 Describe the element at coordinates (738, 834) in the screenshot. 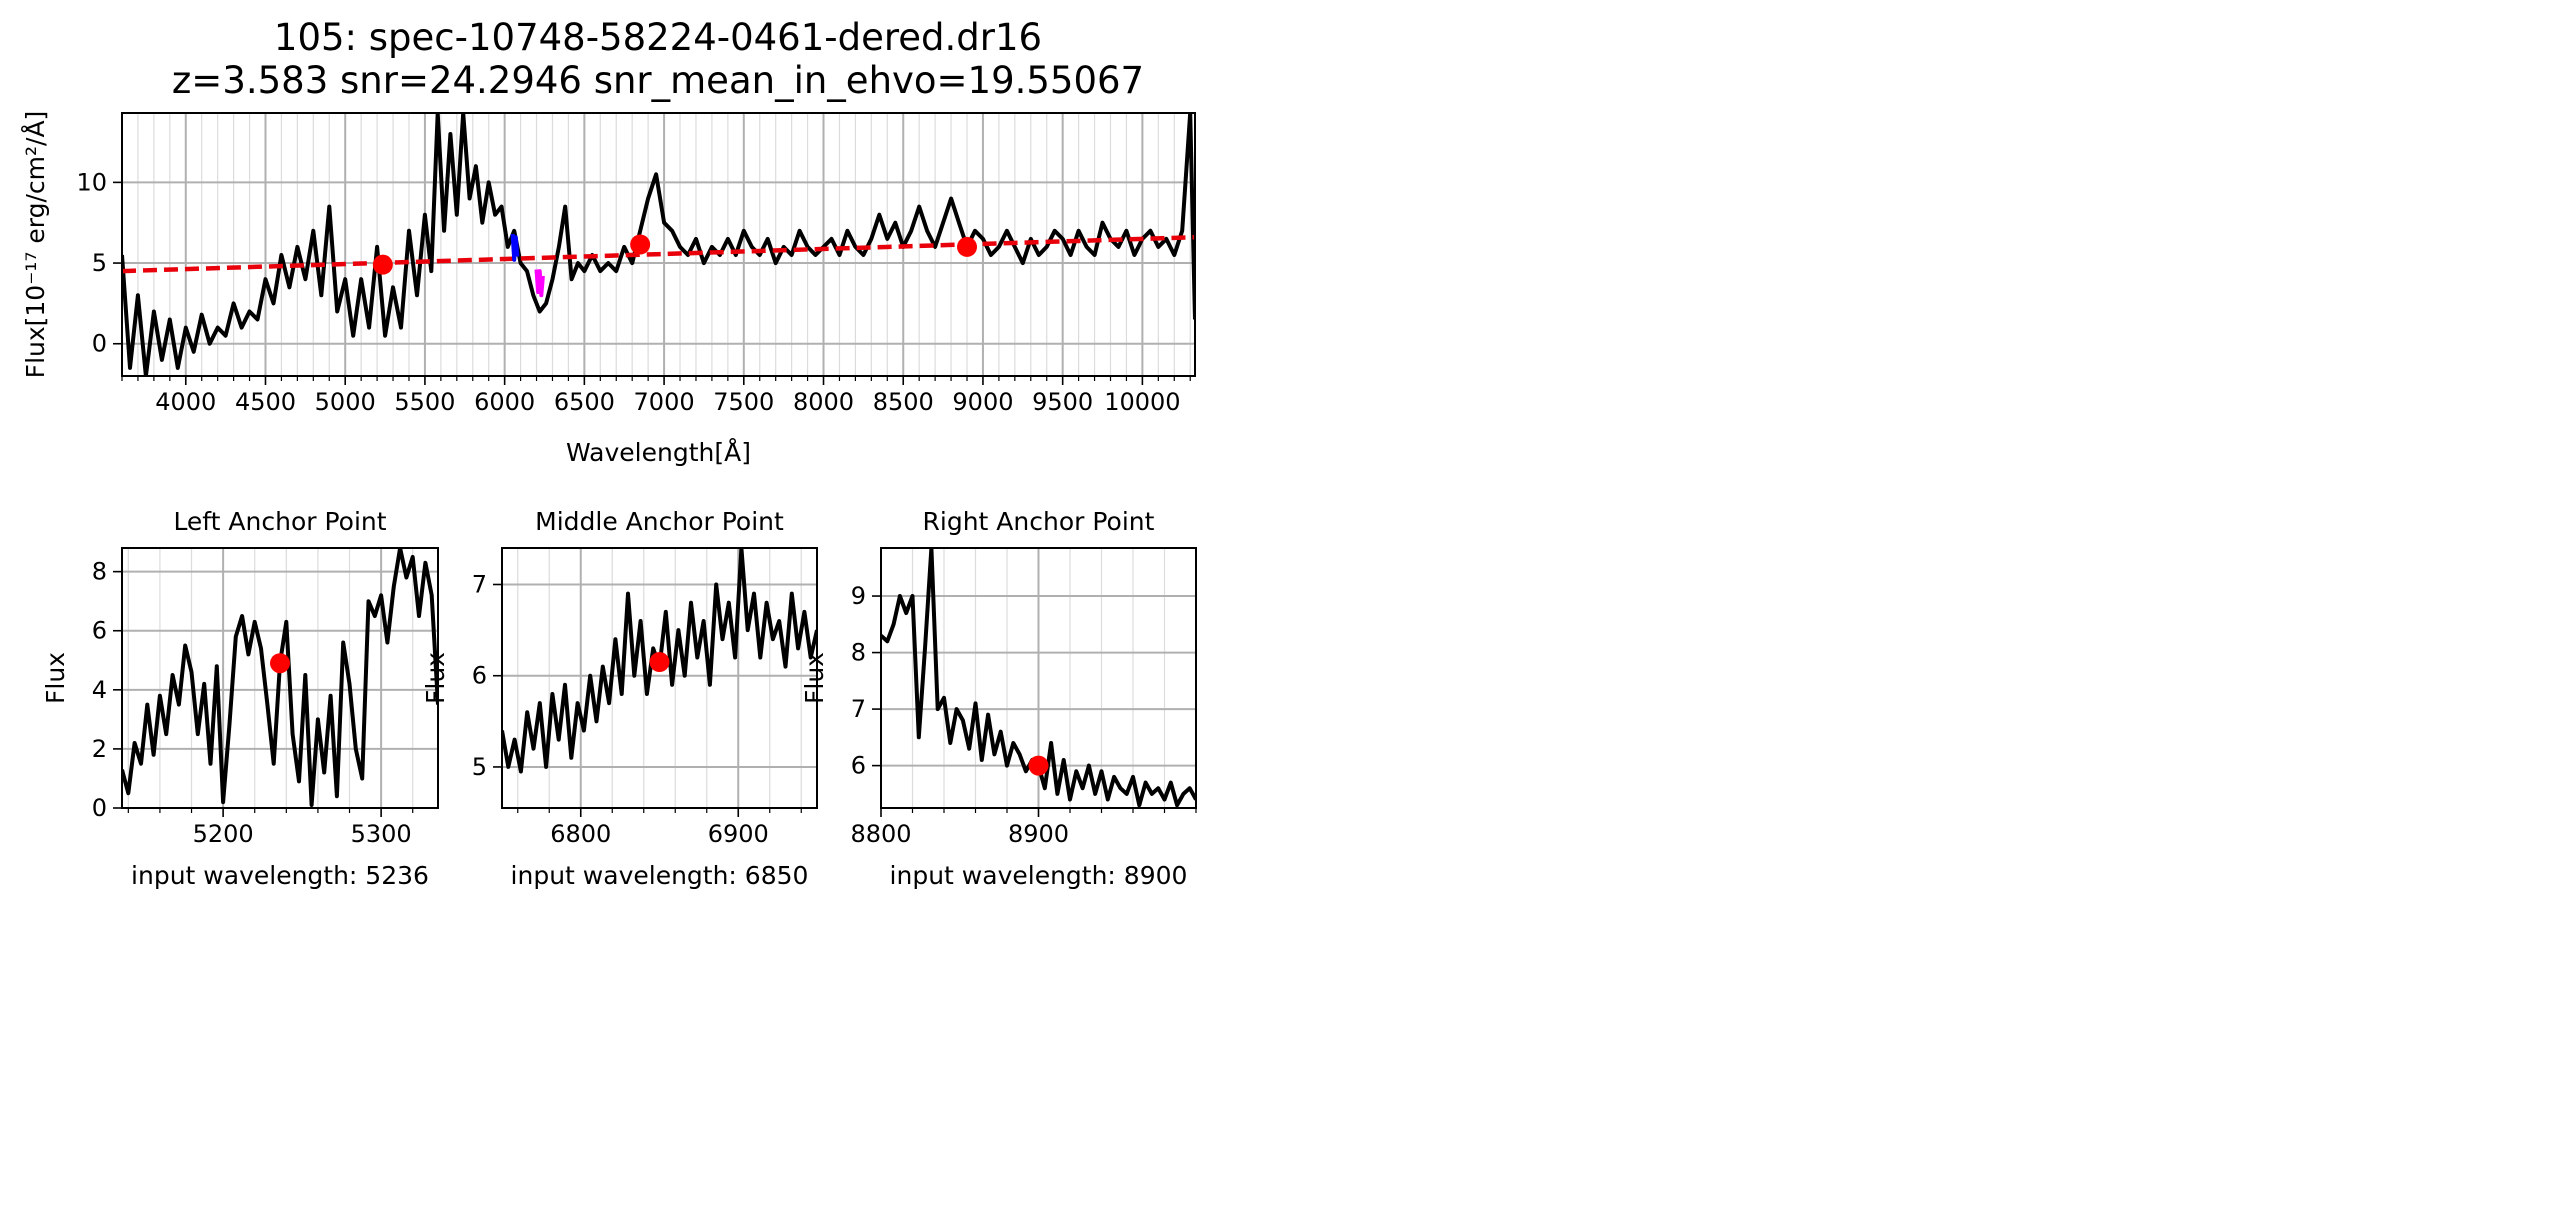

I see `middle-x-tick-label: 6900` at that location.